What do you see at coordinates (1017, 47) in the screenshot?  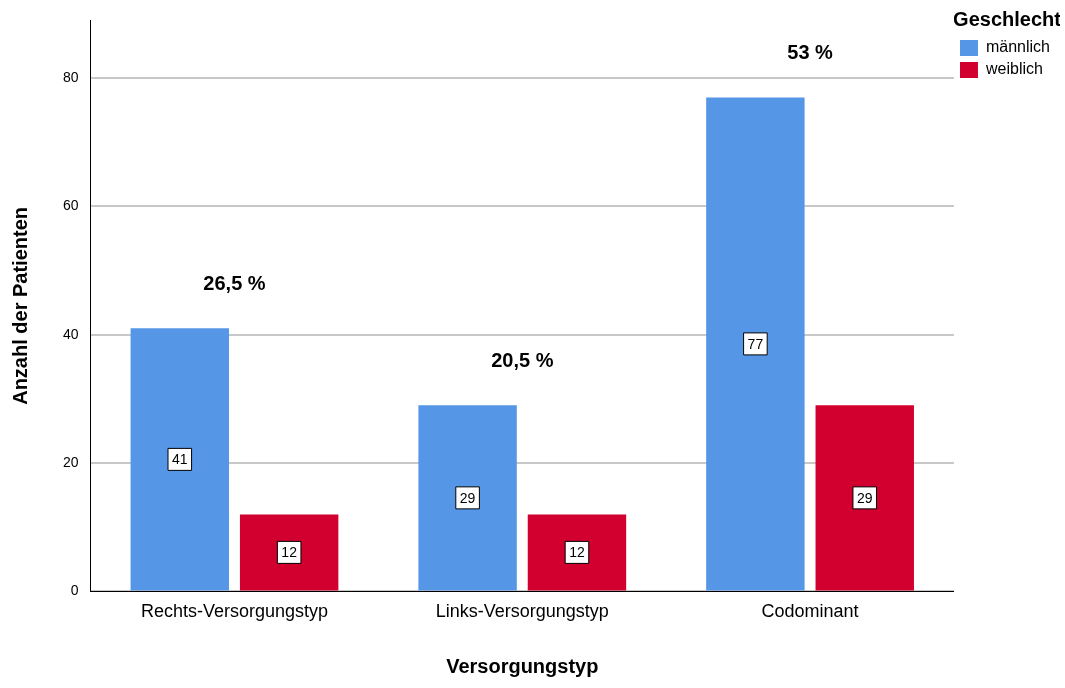 I see `legend-label: männlich` at bounding box center [1017, 47].